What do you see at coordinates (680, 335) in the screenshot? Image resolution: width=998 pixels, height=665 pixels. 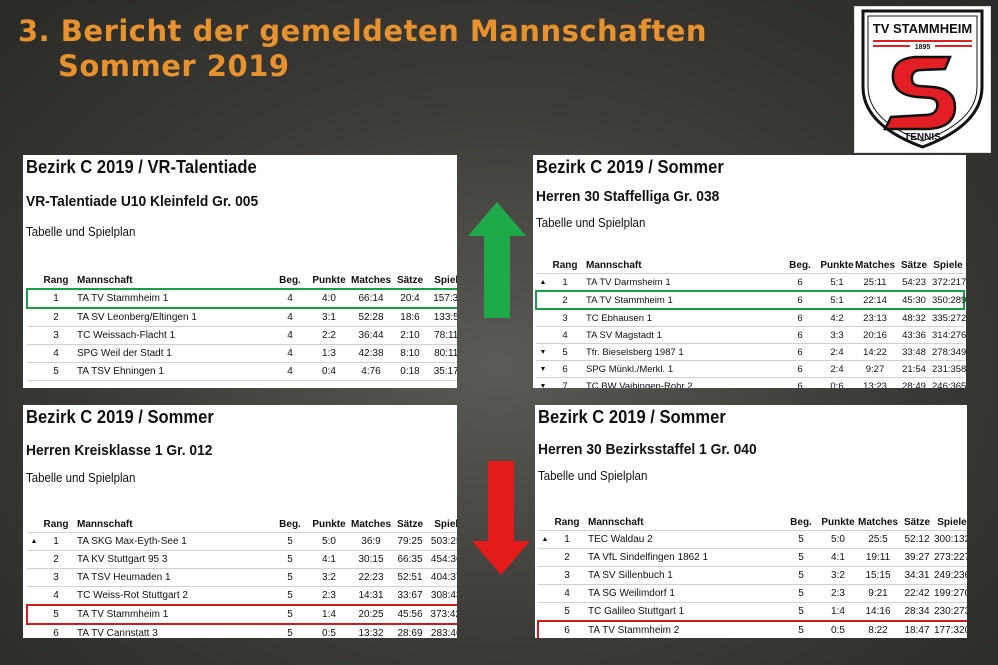 I see `cell-team: TA SV Magstadt 1` at bounding box center [680, 335].